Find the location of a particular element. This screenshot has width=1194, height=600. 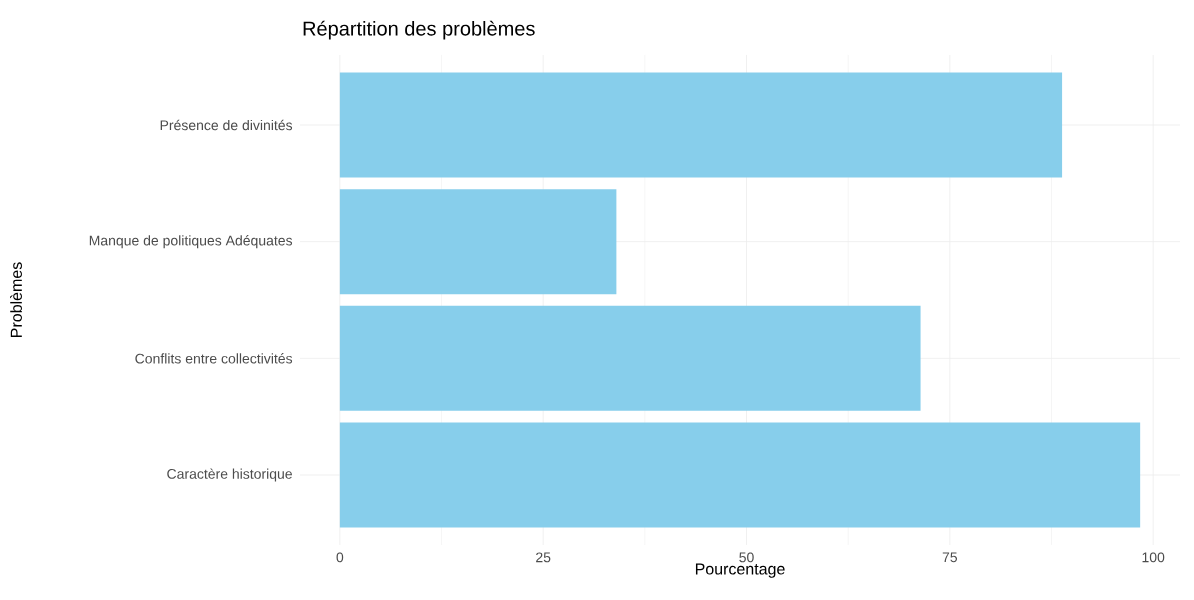

y-axis-title: Problèmes is located at coordinates (16, 299).